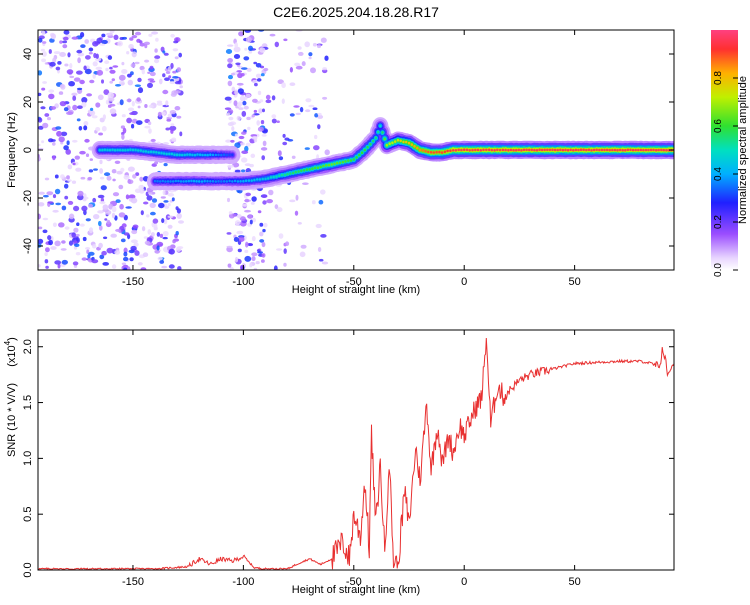  I want to click on svg-text: (x104), so click(10, 352).